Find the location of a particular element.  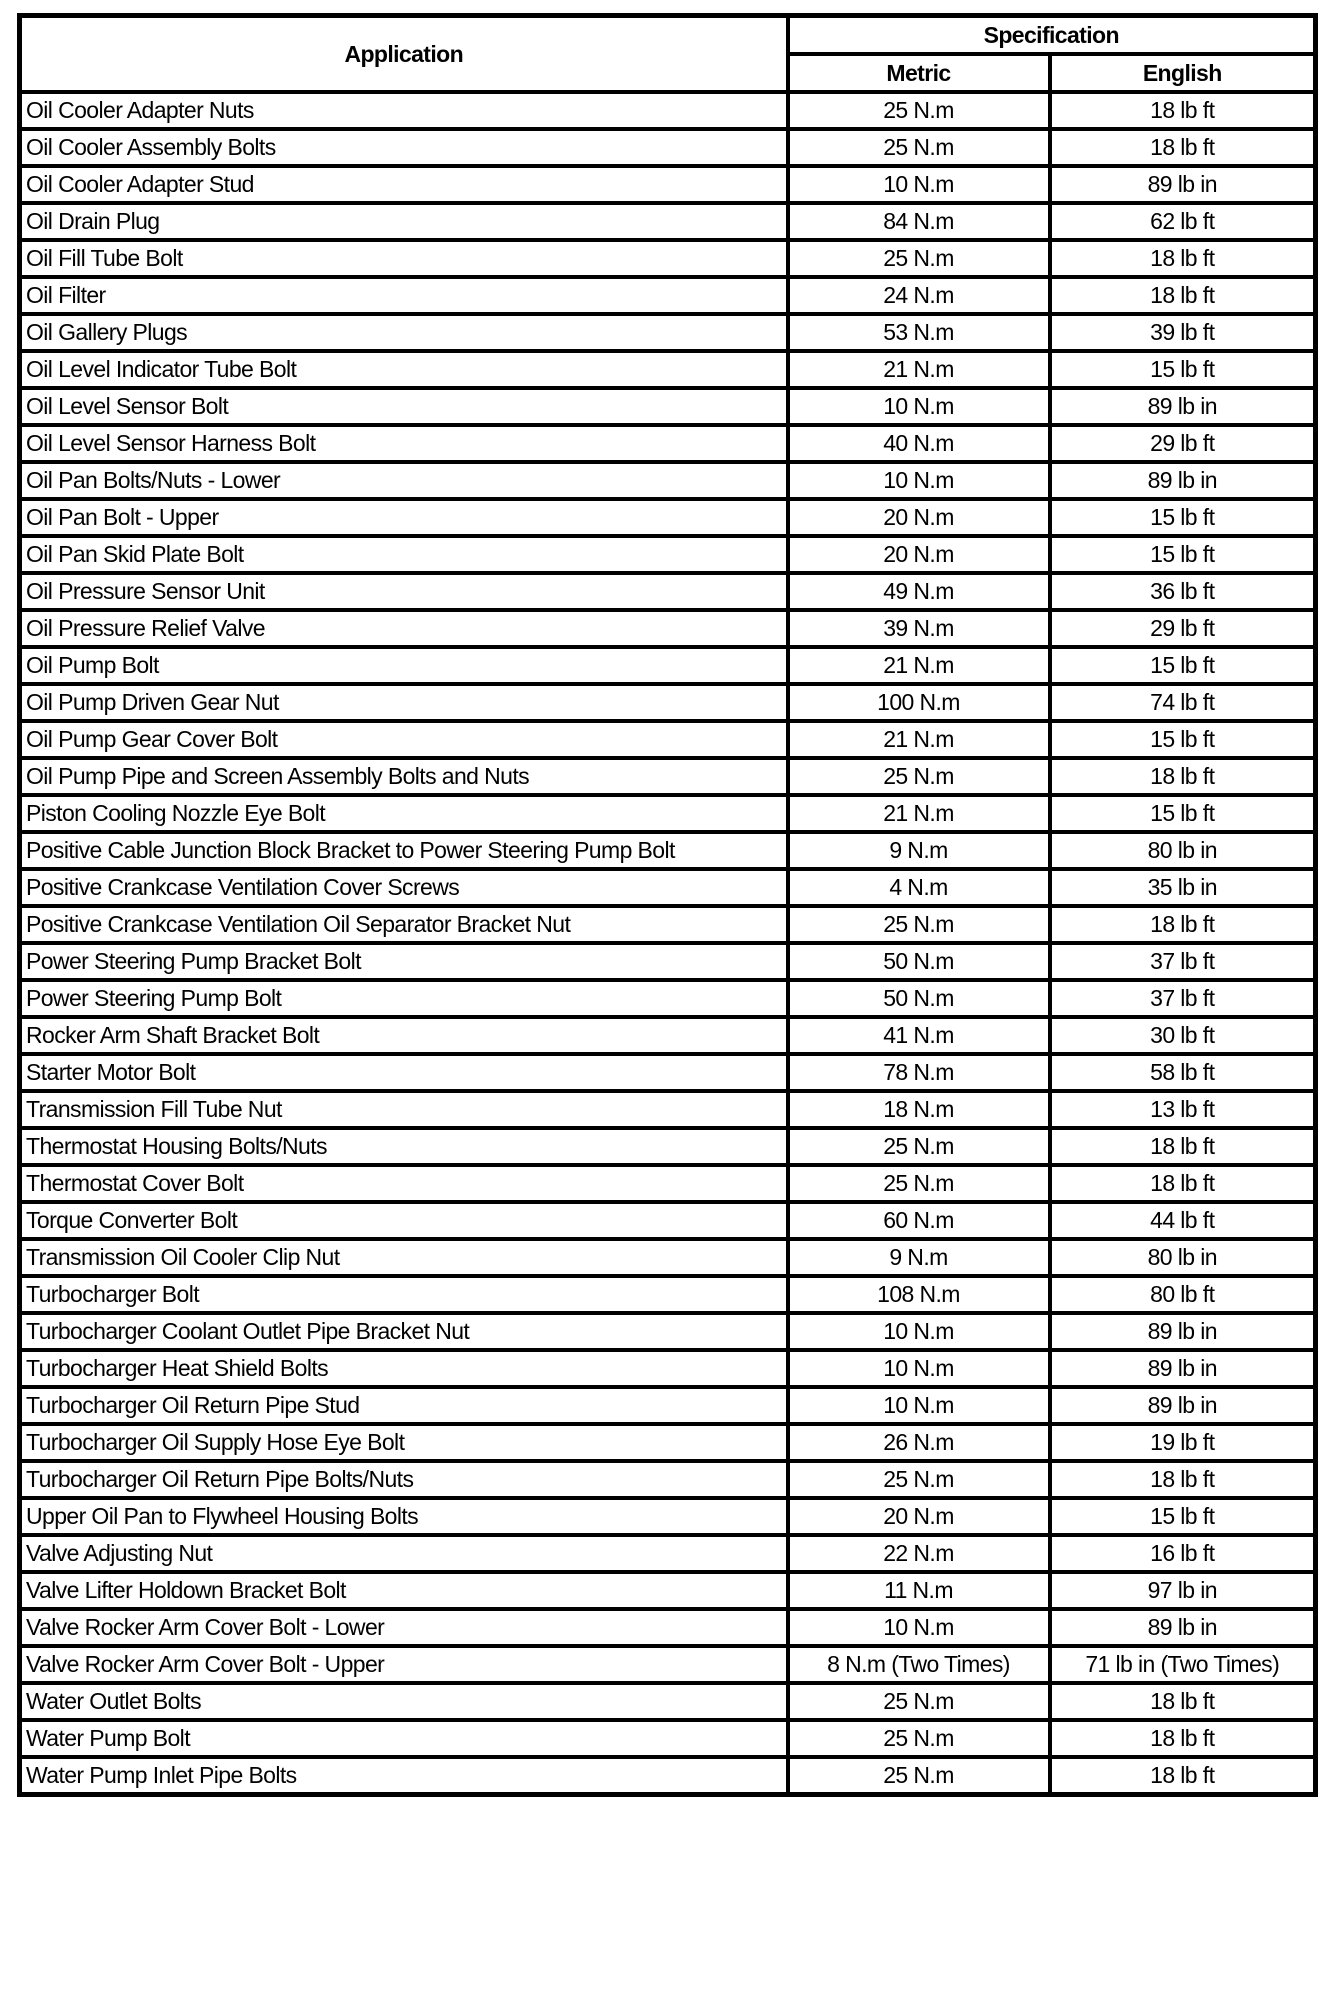

english-cell: 16 lb ft is located at coordinates (1182, 1553).